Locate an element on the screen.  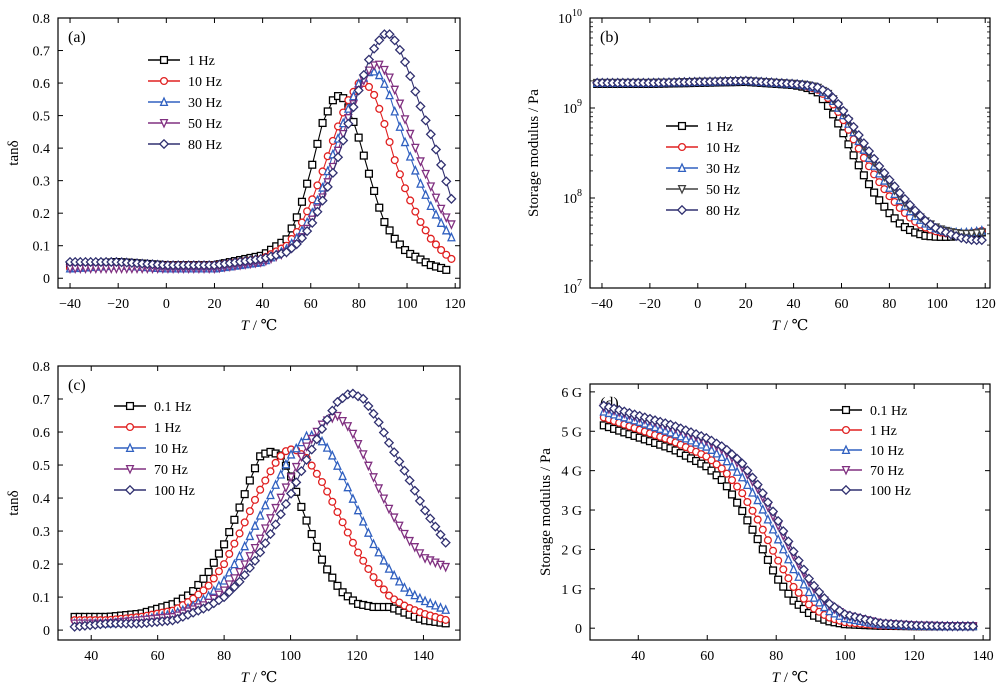
x-tick-label: 0 is located at coordinates (697, 304).